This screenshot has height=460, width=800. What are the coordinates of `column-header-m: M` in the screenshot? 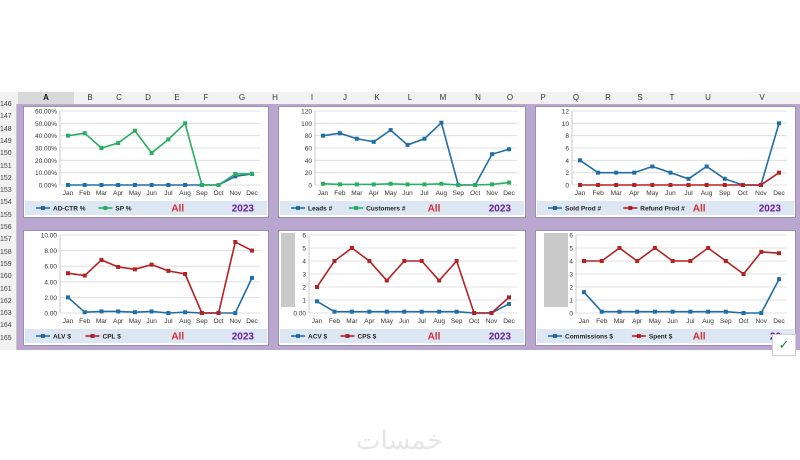 It's located at (443, 97).